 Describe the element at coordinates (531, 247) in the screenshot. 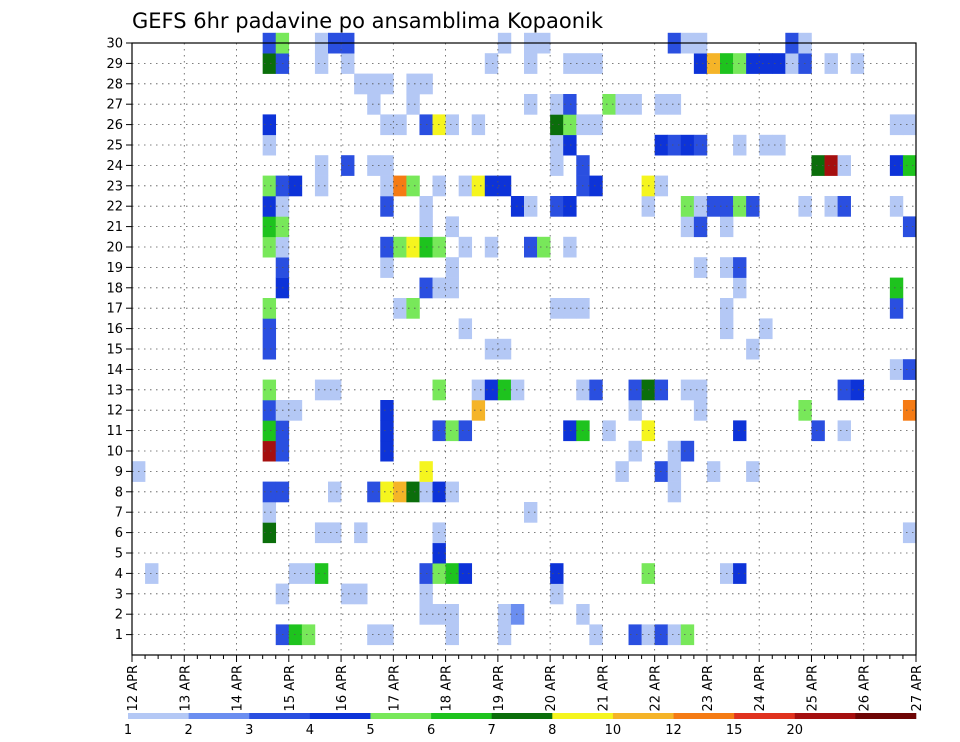

I see `precip-cell-m20-t30` at that location.